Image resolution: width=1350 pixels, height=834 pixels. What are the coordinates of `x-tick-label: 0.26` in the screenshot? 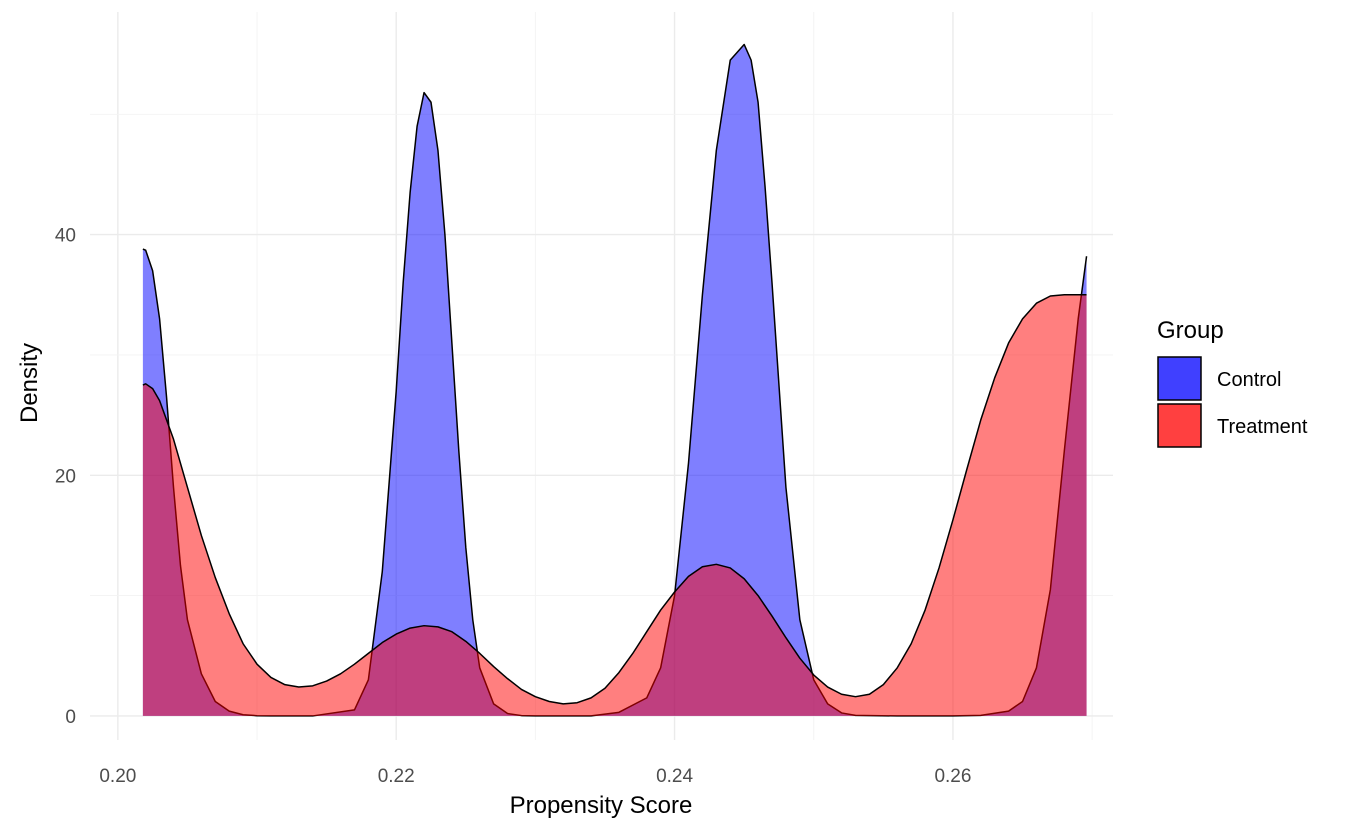 It's located at (952, 776).